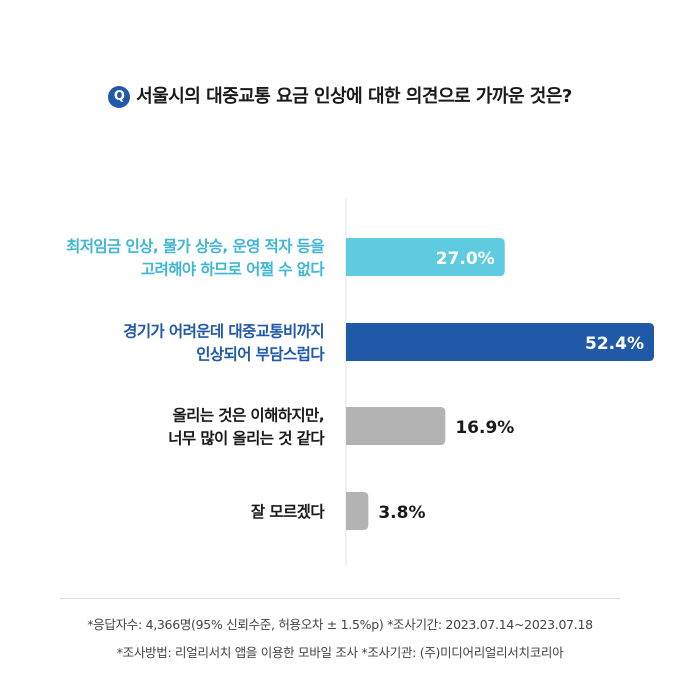 Image resolution: width=680 pixels, height=680 pixels. I want to click on question-title: Q 서울시의 대중교통 요금 인상에 대한 의견으로 가까운 것은?, so click(340, 95).